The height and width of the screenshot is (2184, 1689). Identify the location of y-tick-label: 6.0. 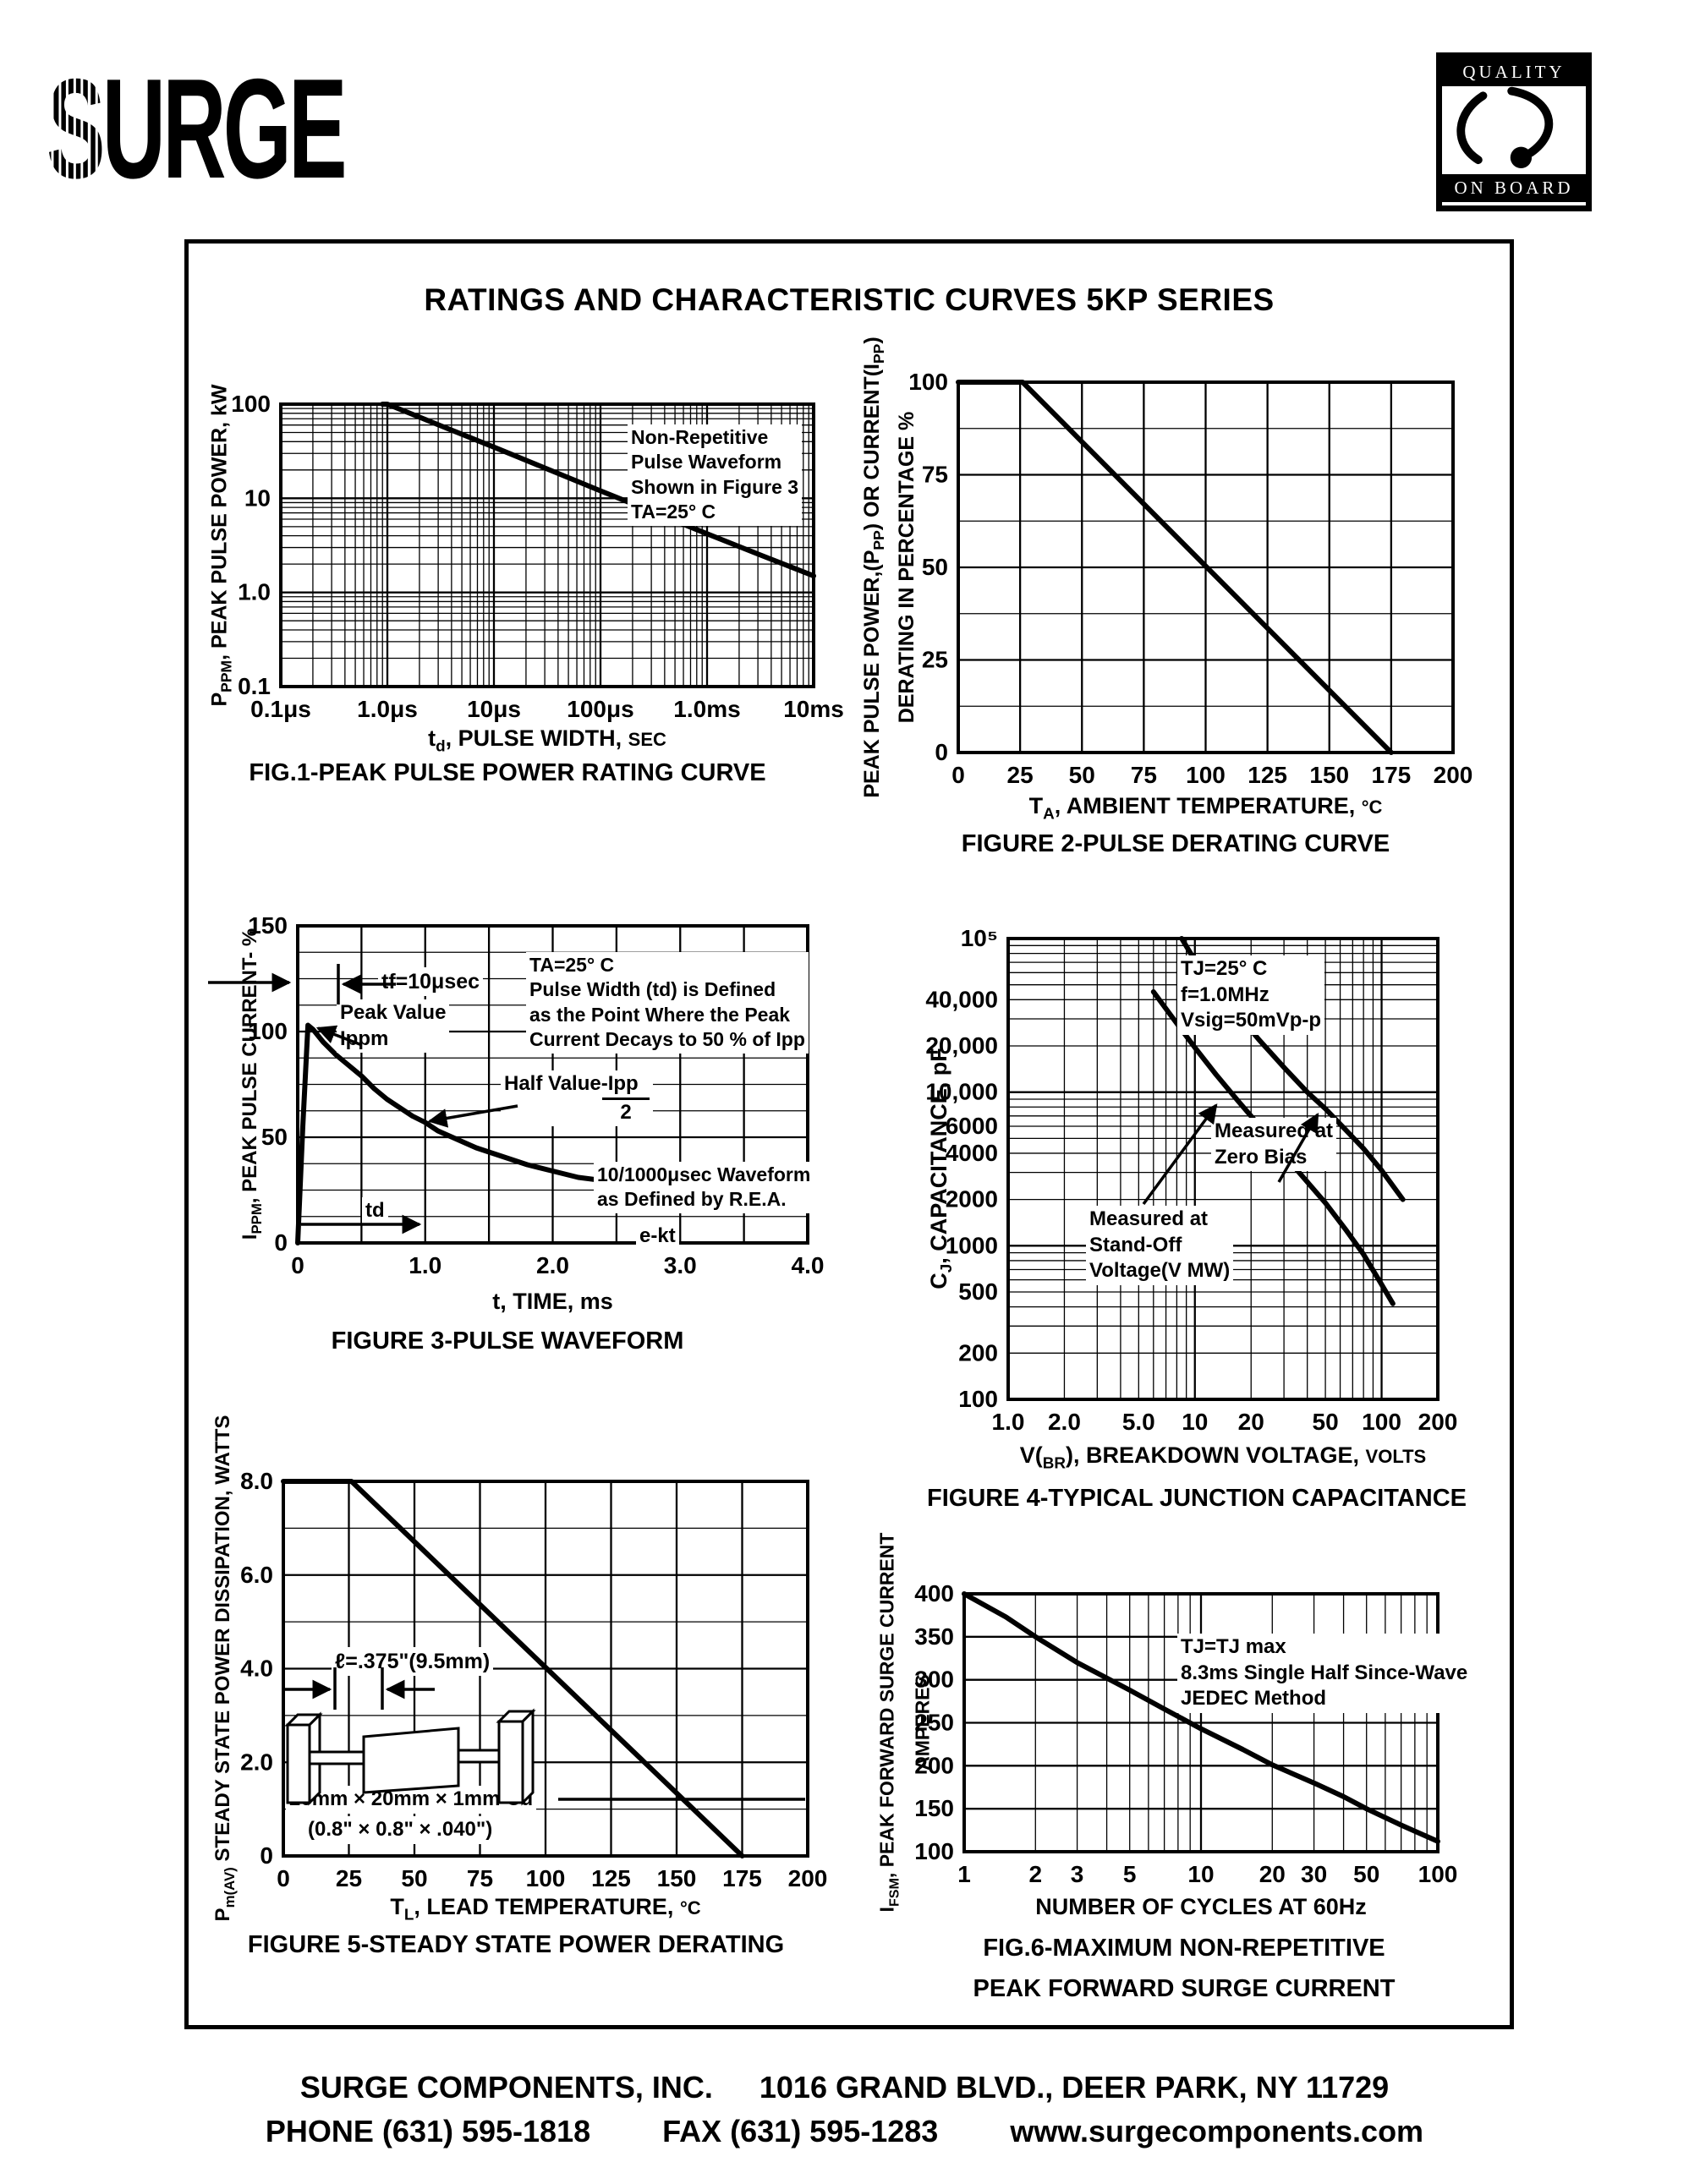
(256, 1575).